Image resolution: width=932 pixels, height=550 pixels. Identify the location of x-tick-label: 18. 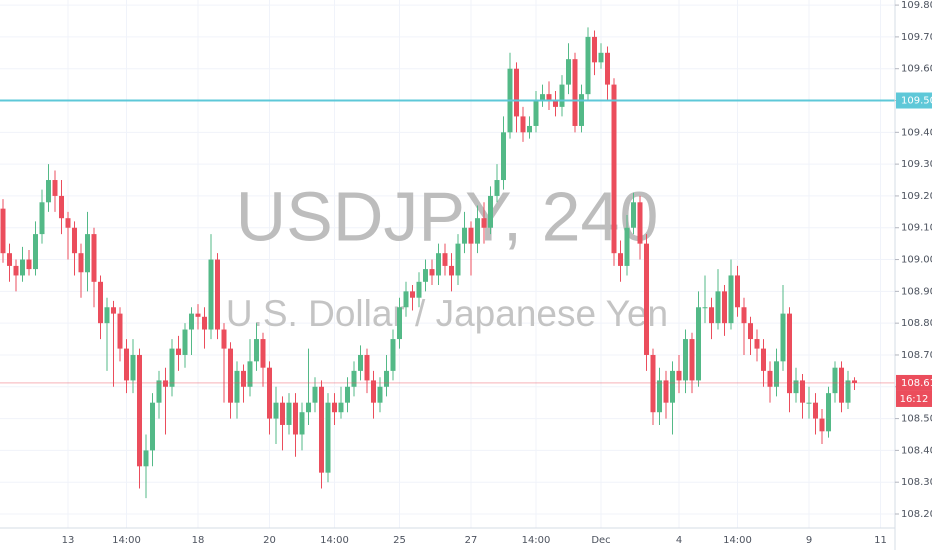
(198, 540).